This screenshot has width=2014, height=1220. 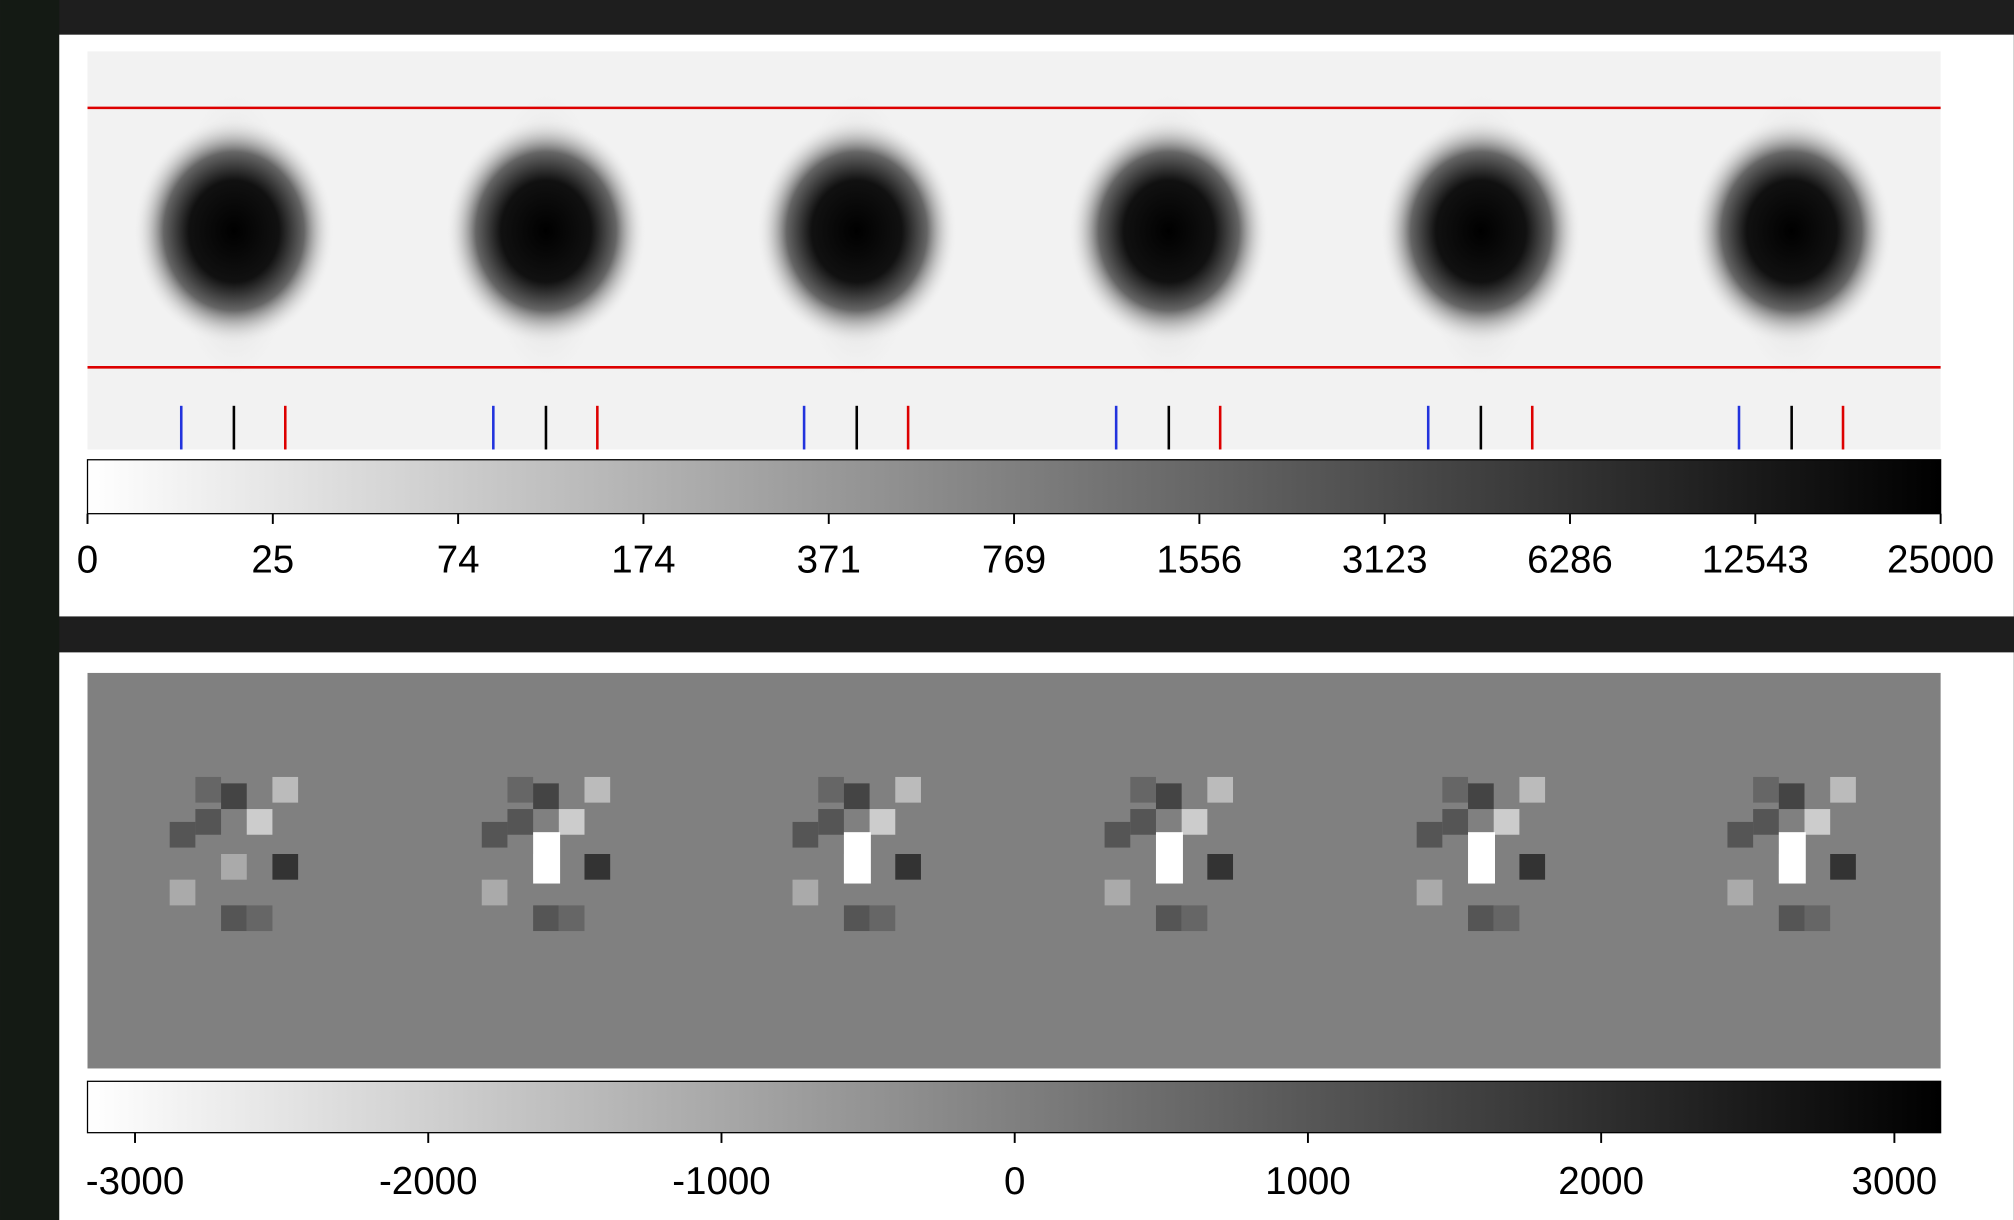 What do you see at coordinates (1895, 1181) in the screenshot?
I see `tick-label: 3000` at bounding box center [1895, 1181].